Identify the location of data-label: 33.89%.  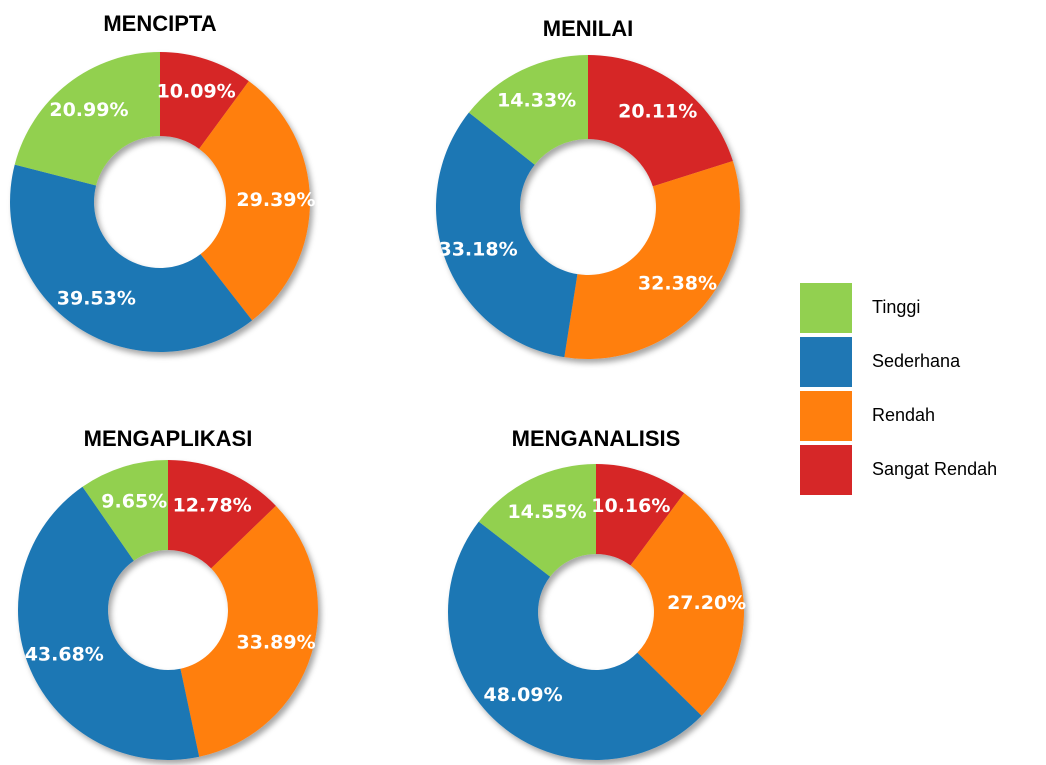
(275, 643).